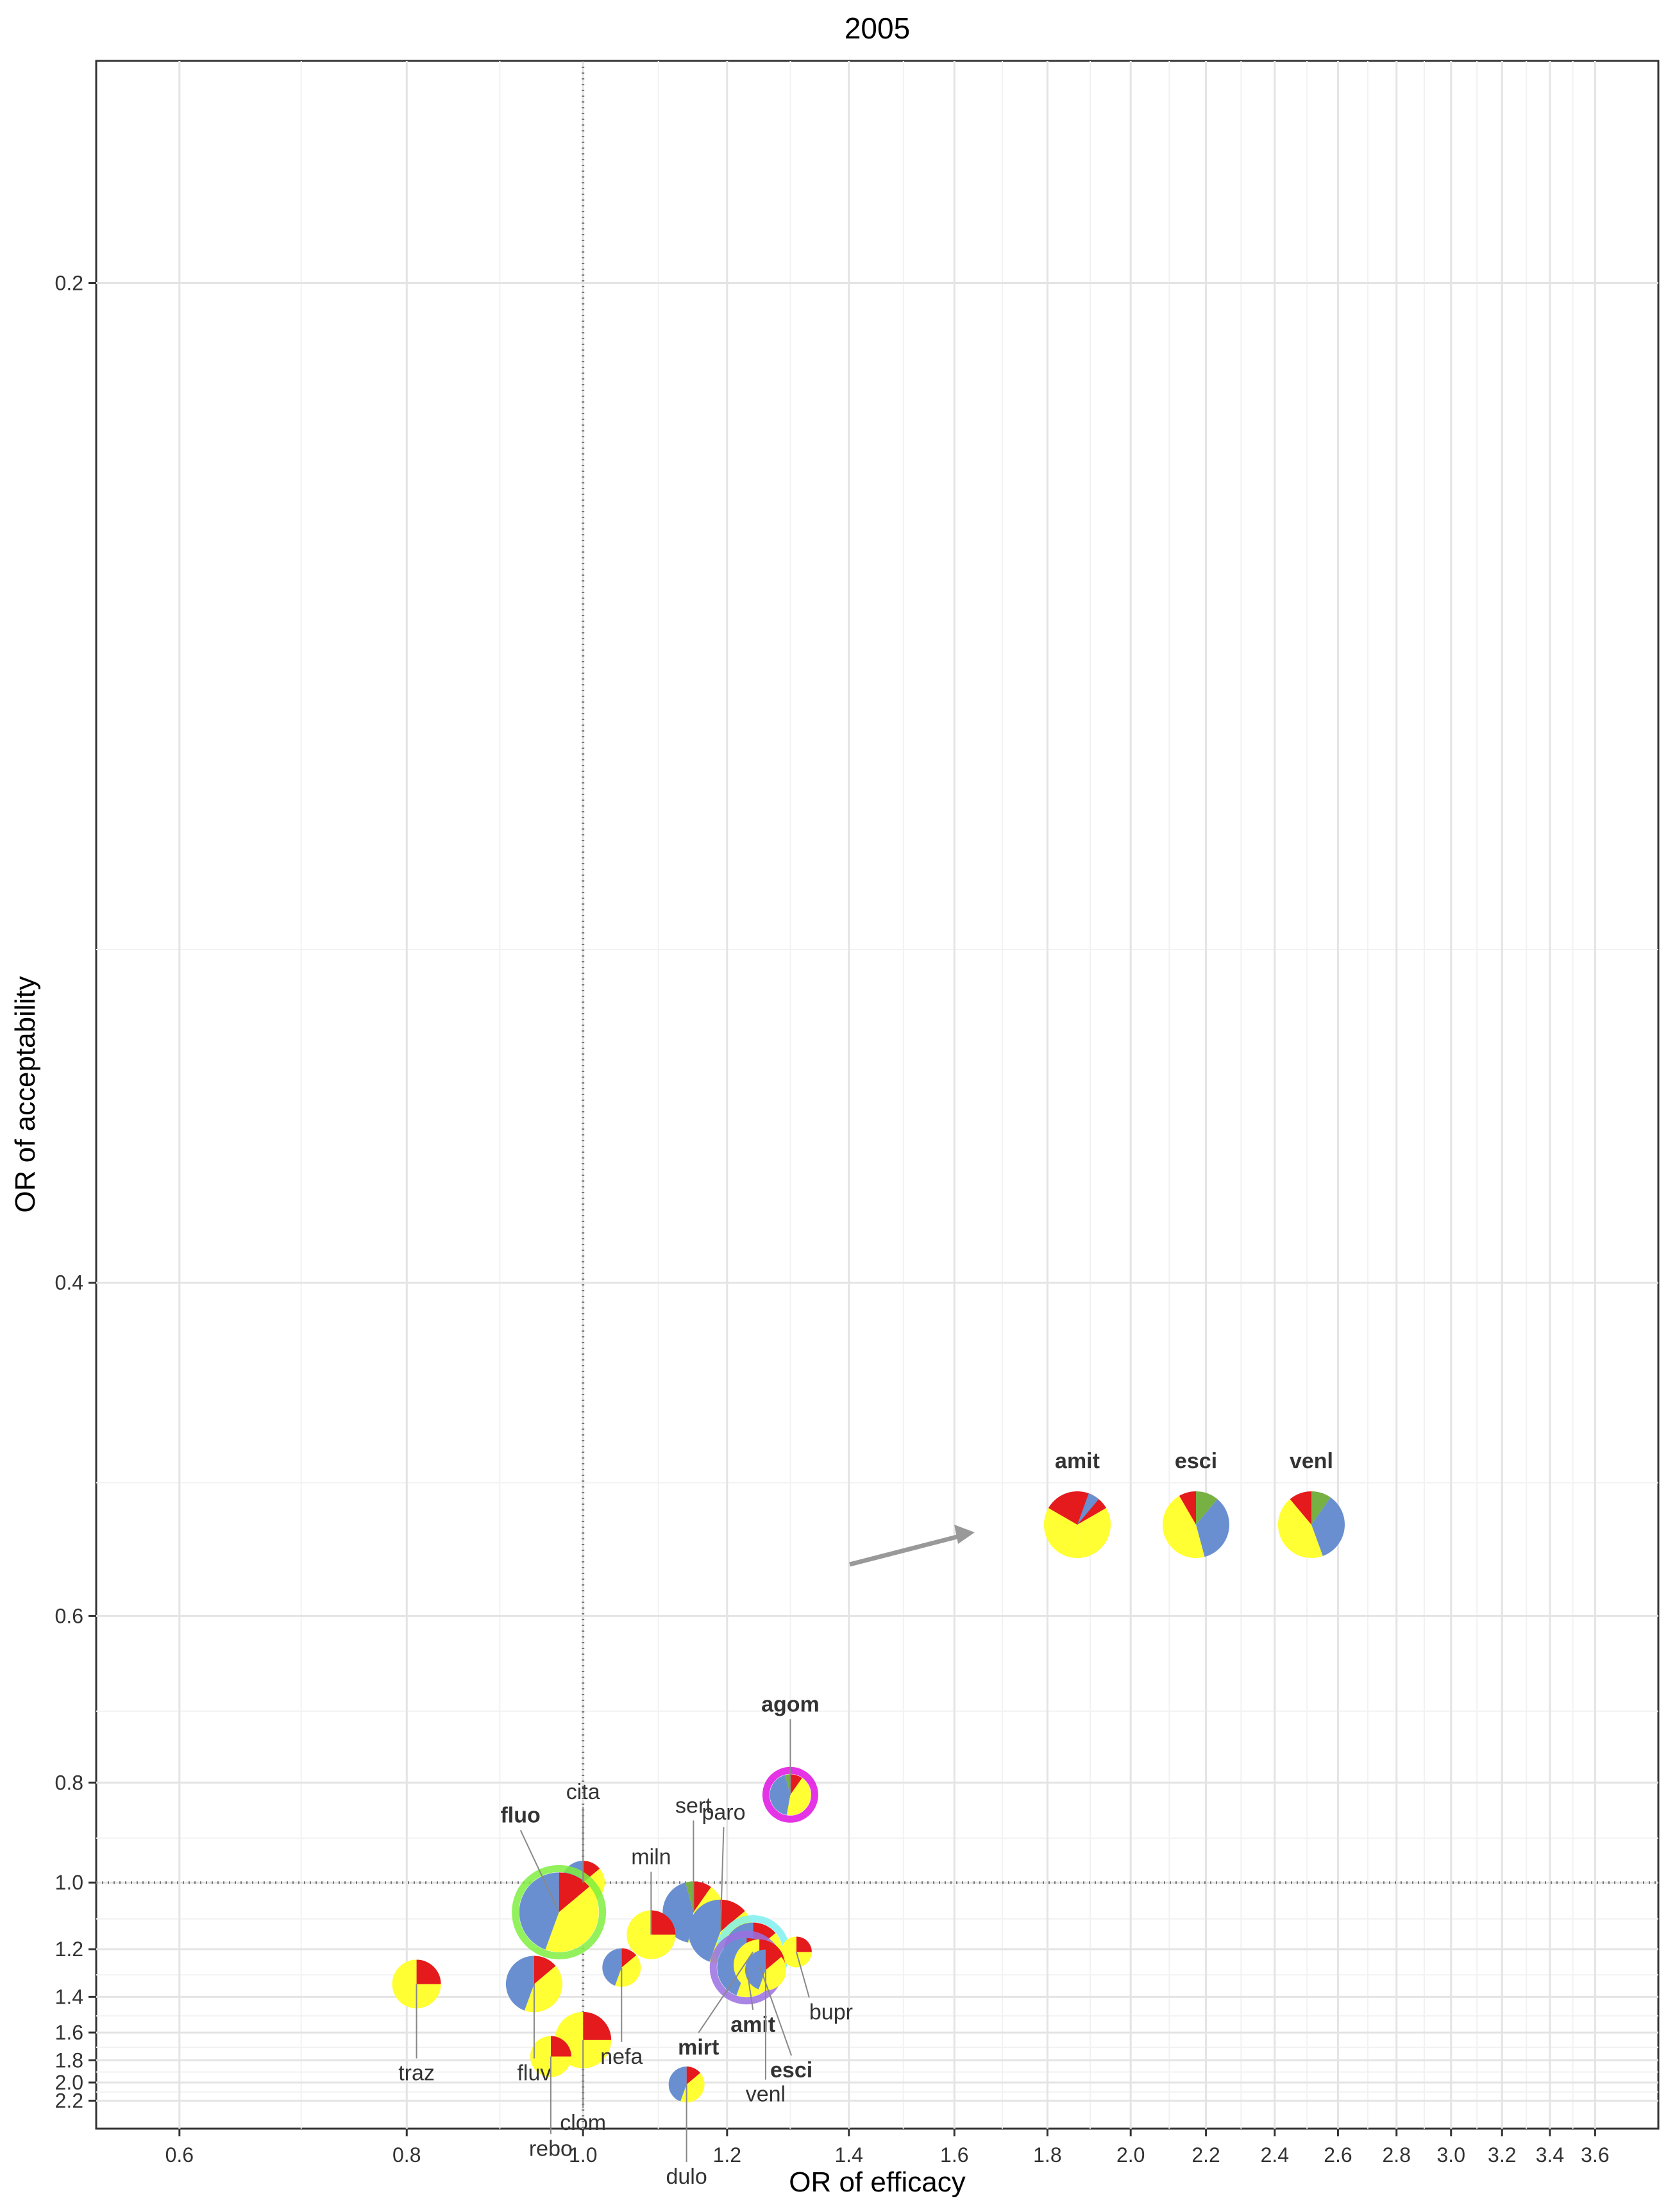  I want to click on highlight-ring, so click(559, 1911).